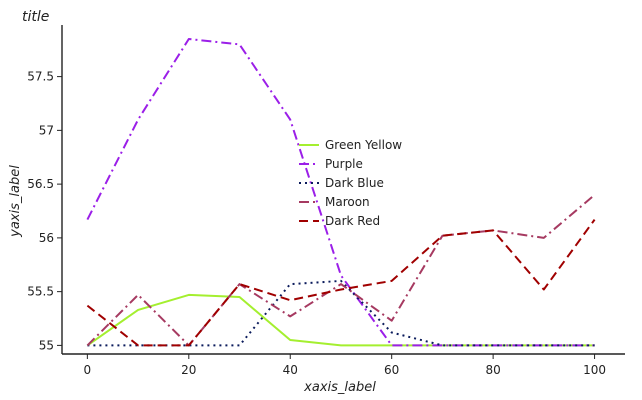 The image size is (642, 400). I want to click on x-tick-label: 80, so click(492, 370).